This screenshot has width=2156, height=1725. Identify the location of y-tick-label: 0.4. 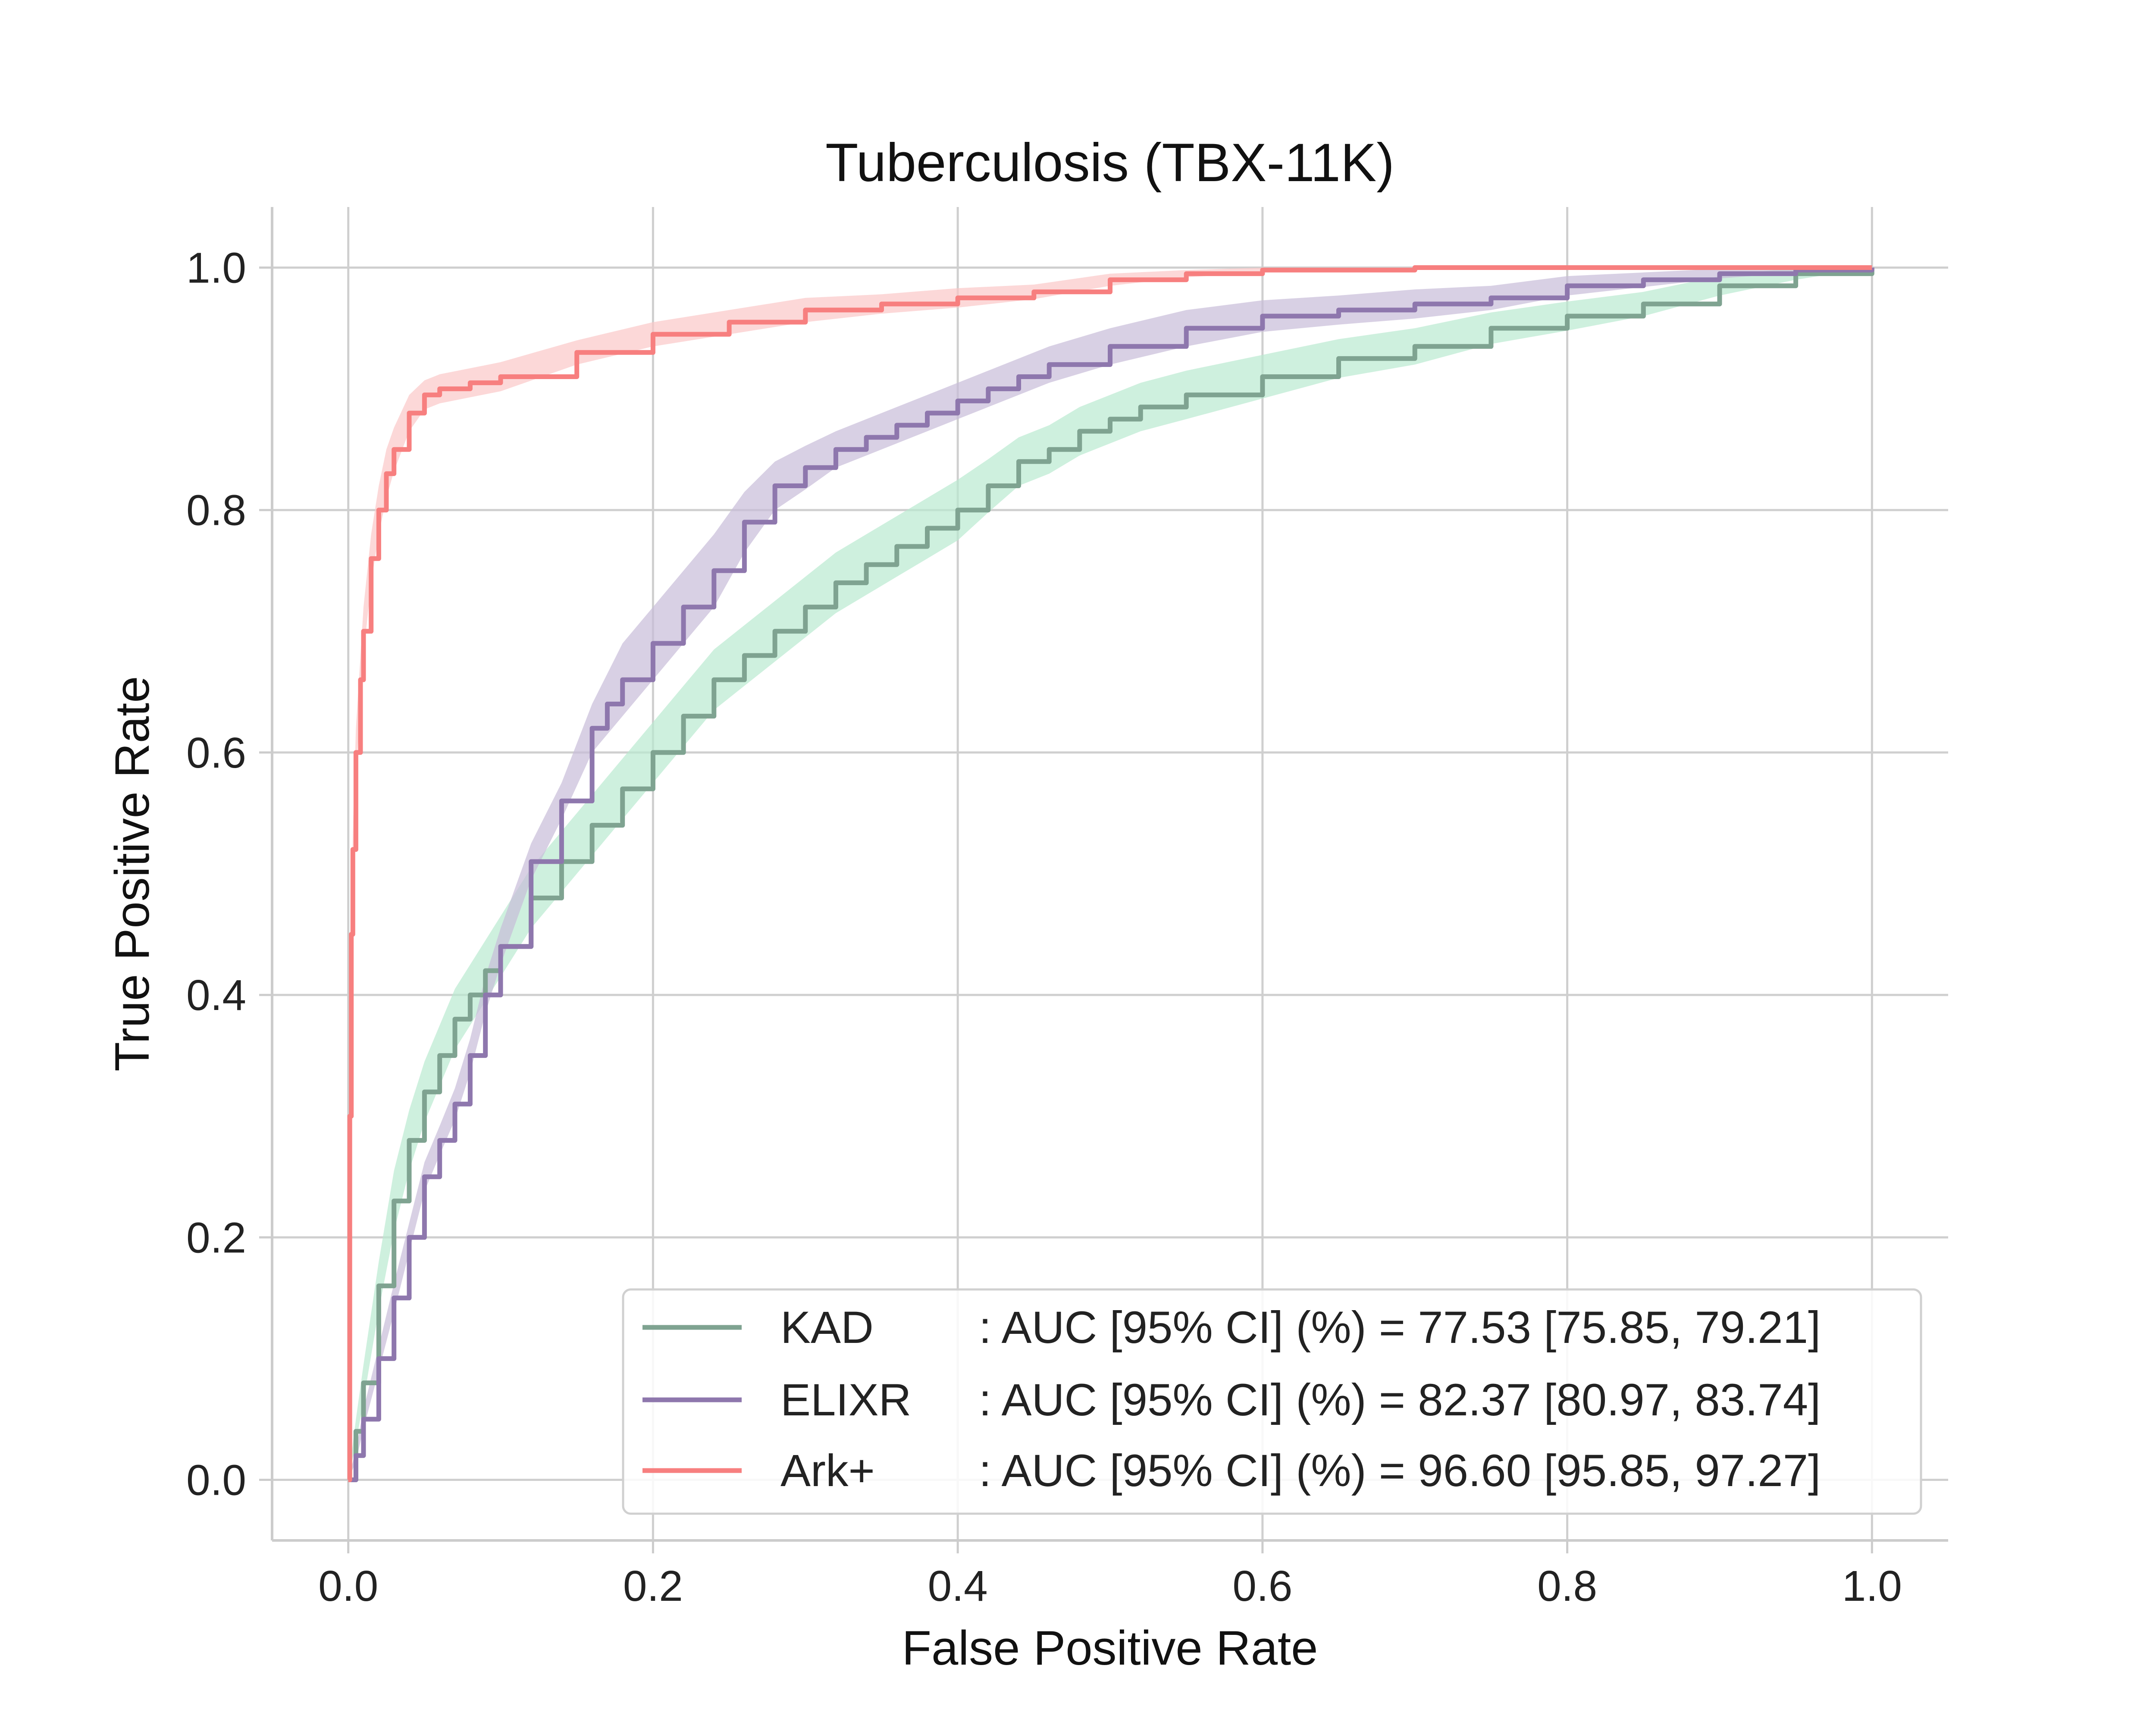
(216, 995).